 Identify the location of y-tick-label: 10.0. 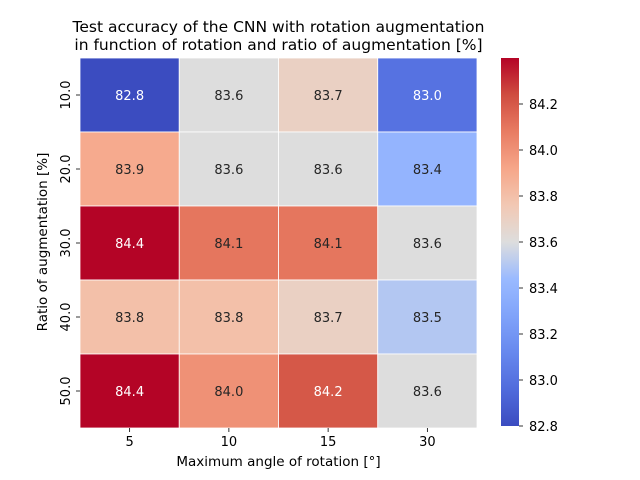
(66, 95).